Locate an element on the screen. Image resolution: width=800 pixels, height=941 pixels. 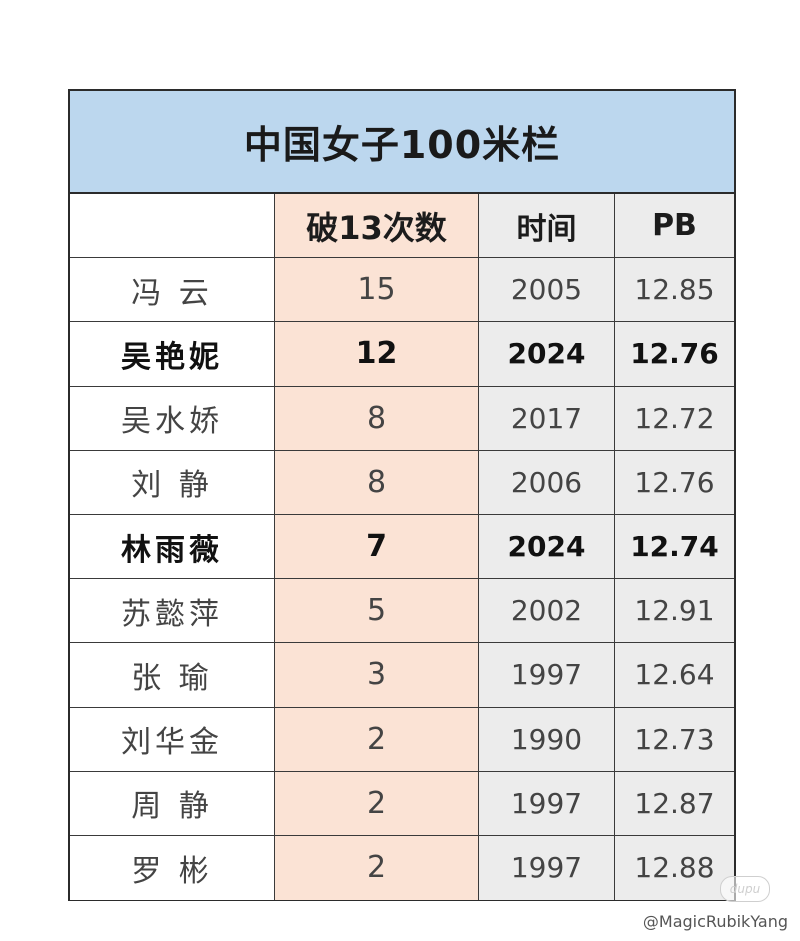
cell-count: 7 is located at coordinates (377, 546).